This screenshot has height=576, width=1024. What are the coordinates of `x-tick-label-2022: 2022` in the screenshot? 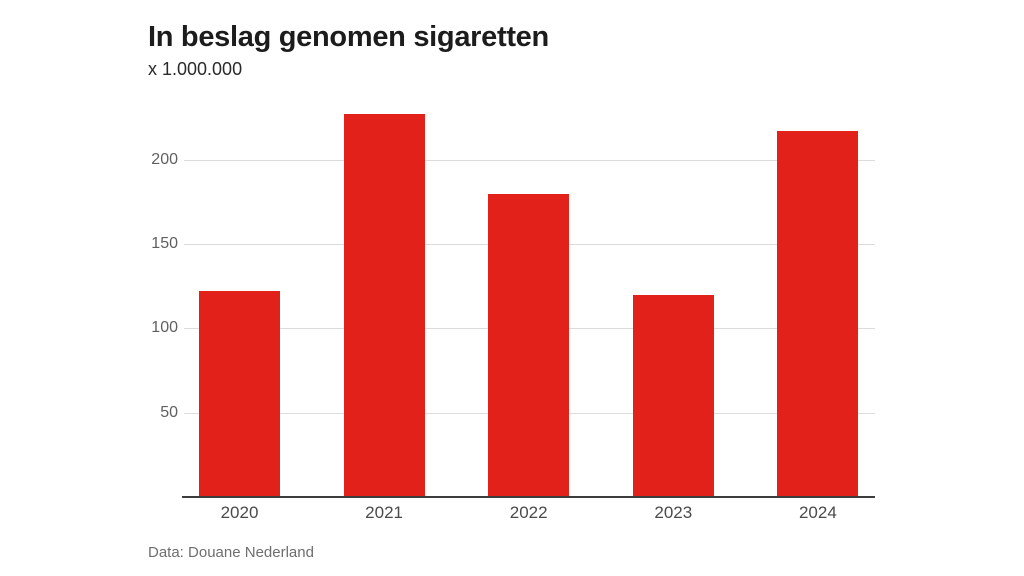 It's located at (528, 512).